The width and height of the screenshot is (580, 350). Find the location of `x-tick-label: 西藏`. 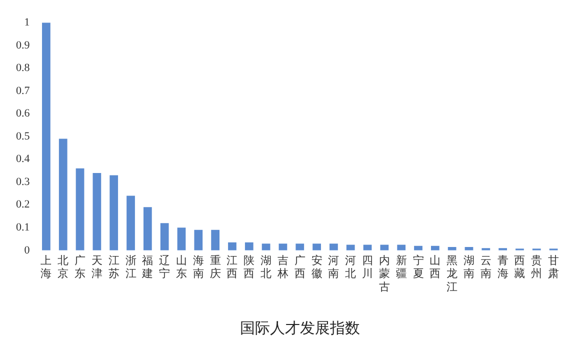

x-tick-label: 西藏 is located at coordinates (520, 267).